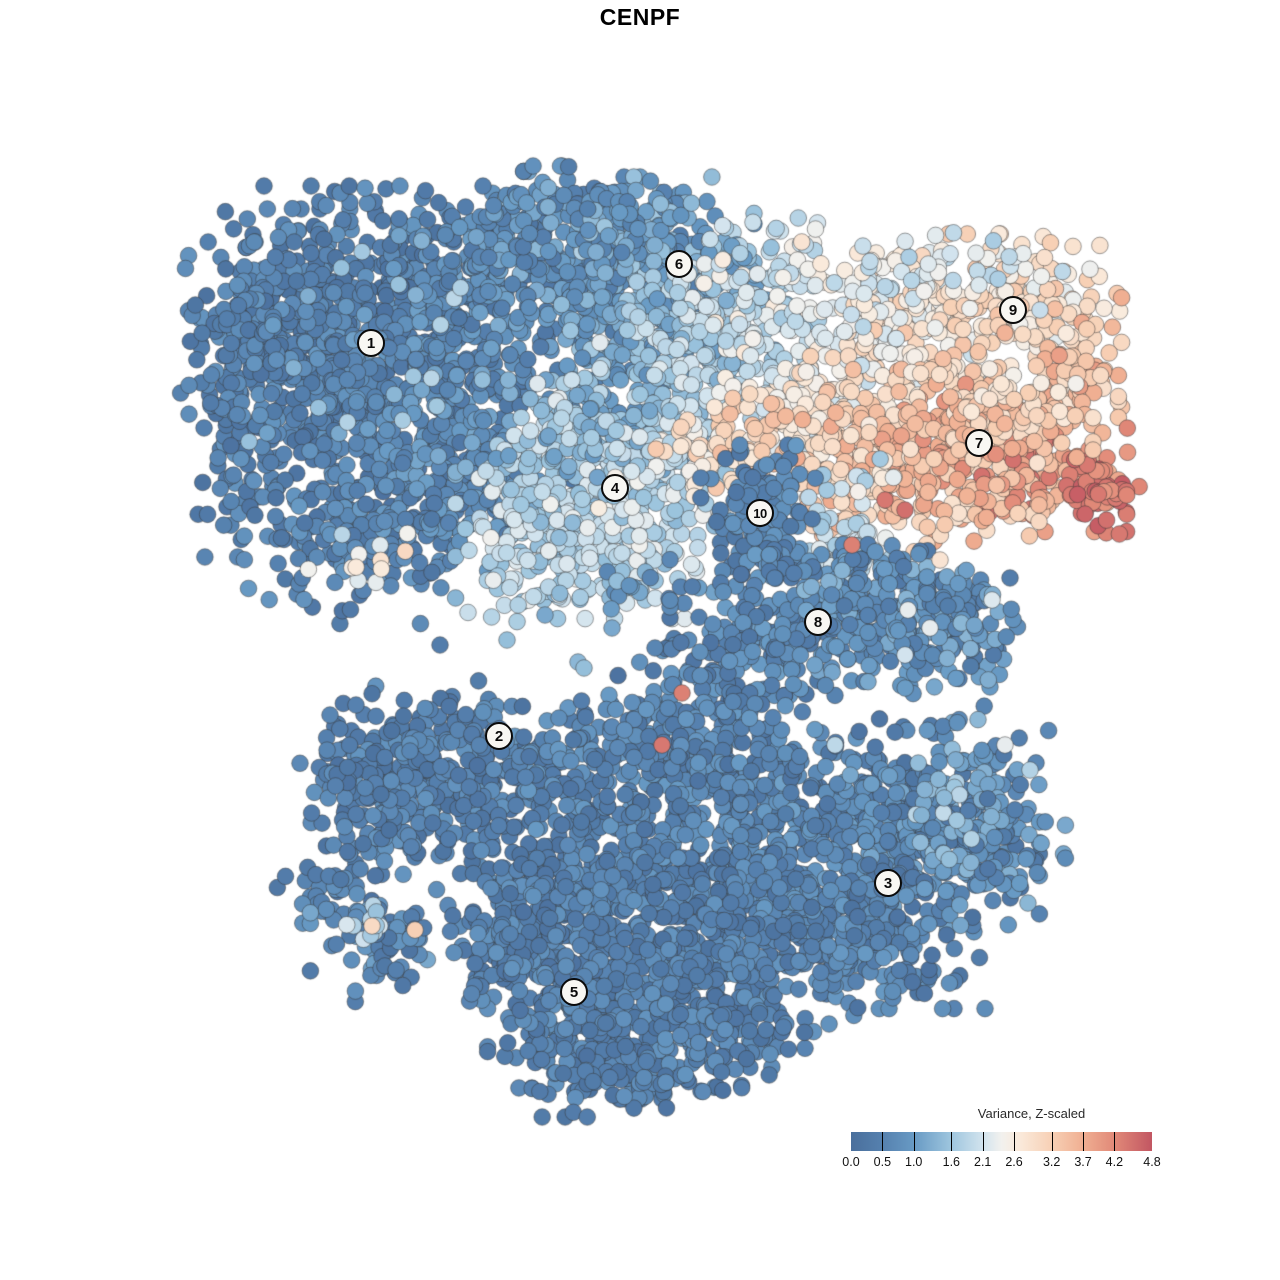  Describe the element at coordinates (951, 1162) in the screenshot. I see `legend-tick-label: 1.6` at that location.